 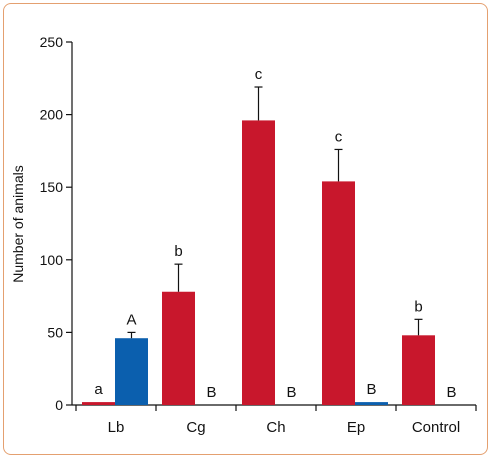 What do you see at coordinates (356, 427) in the screenshot?
I see `x-category-label: Ep` at bounding box center [356, 427].